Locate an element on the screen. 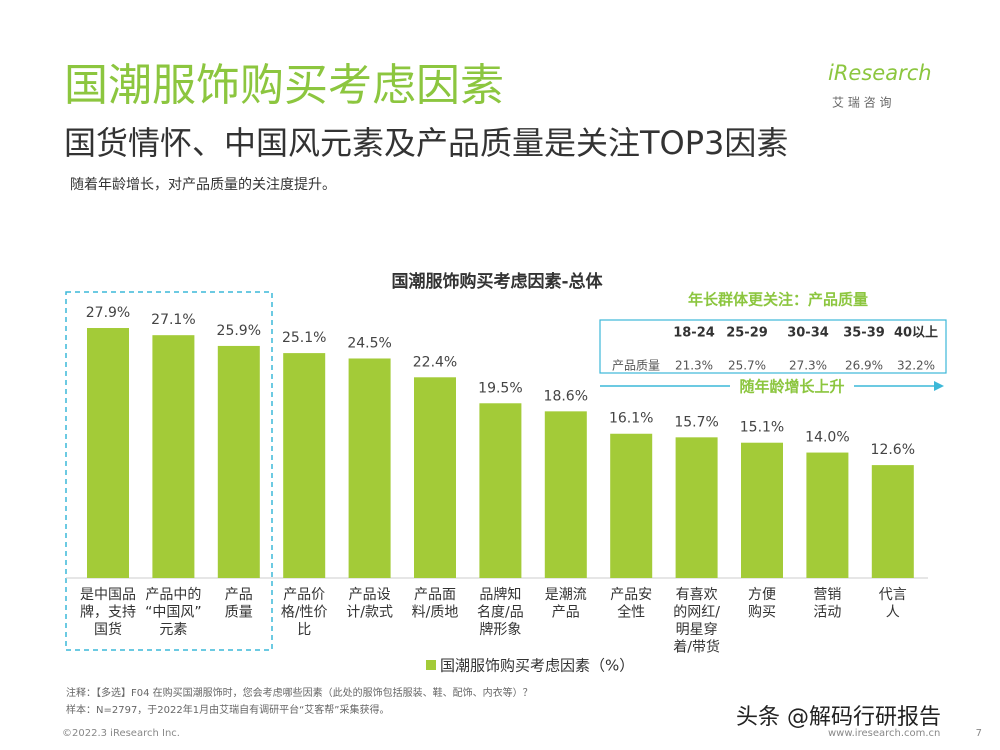 The width and height of the screenshot is (1000, 750). value-label: 15.1% is located at coordinates (762, 428).